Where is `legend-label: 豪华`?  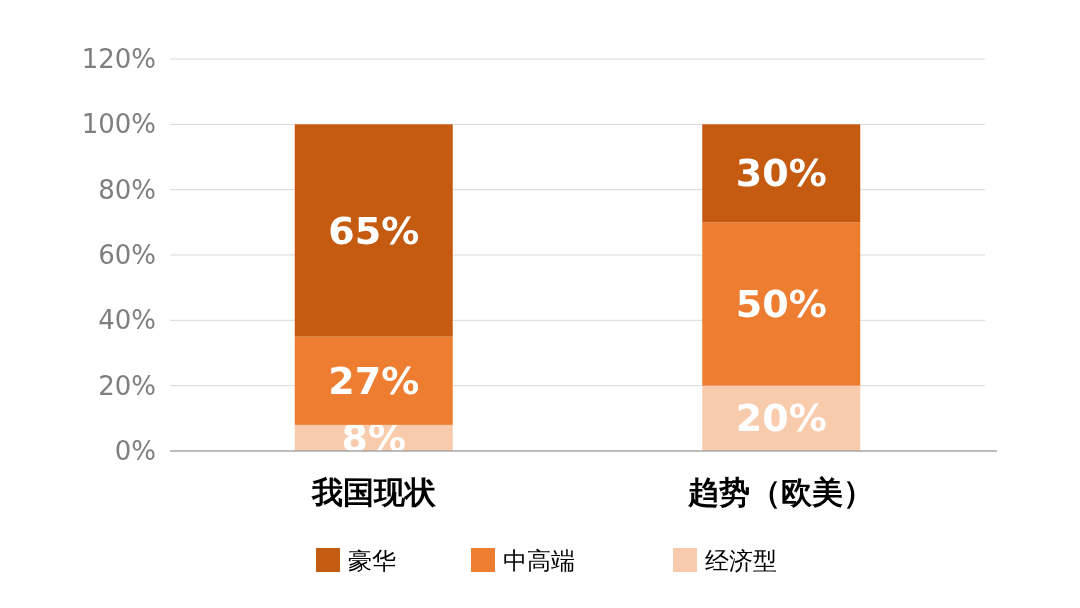
legend-label: 豪华 is located at coordinates (372, 561).